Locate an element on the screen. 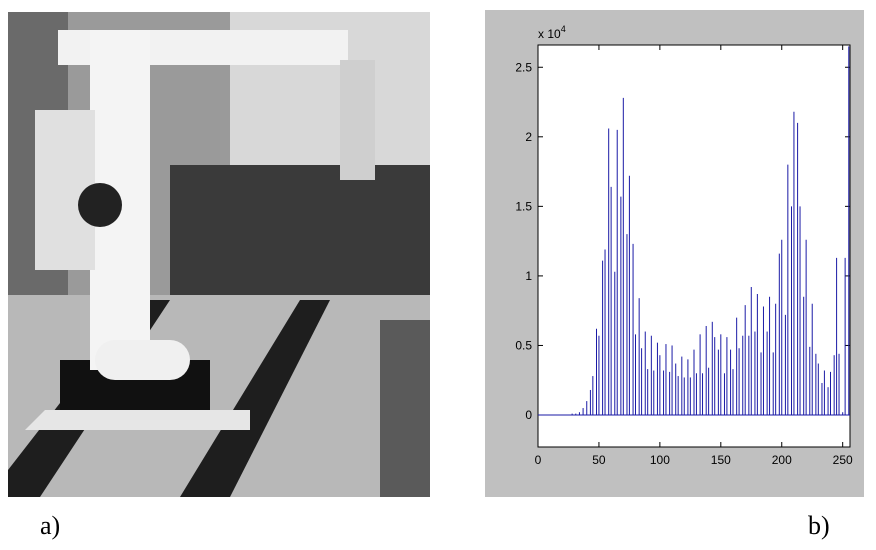 This screenshot has height=550, width=876. y-tick-label: 1 is located at coordinates (528, 276).